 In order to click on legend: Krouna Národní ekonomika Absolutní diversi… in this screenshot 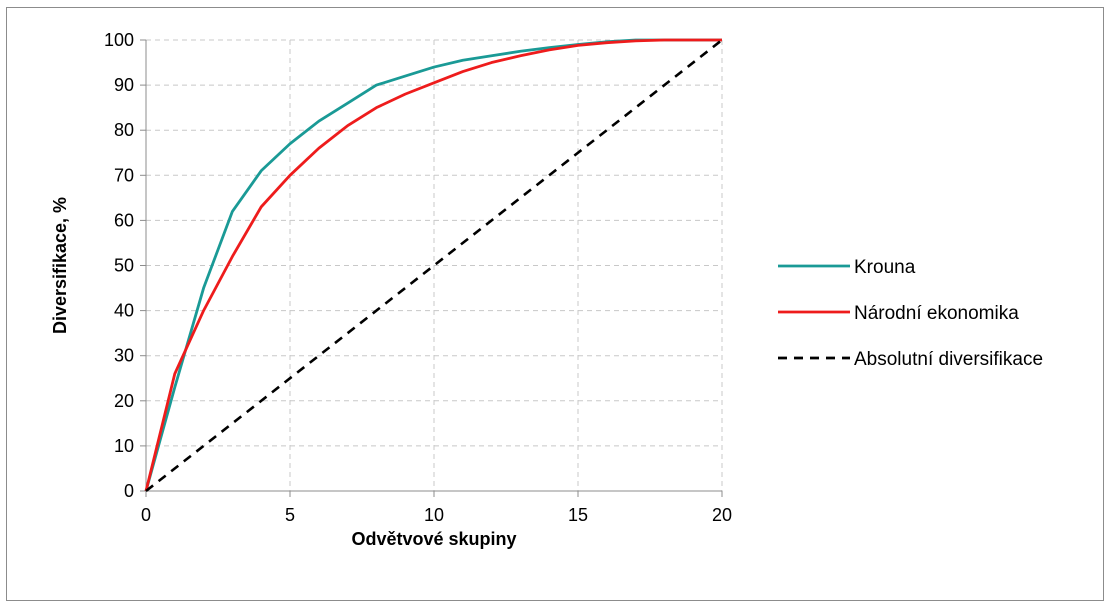, I will do `click(910, 313)`.